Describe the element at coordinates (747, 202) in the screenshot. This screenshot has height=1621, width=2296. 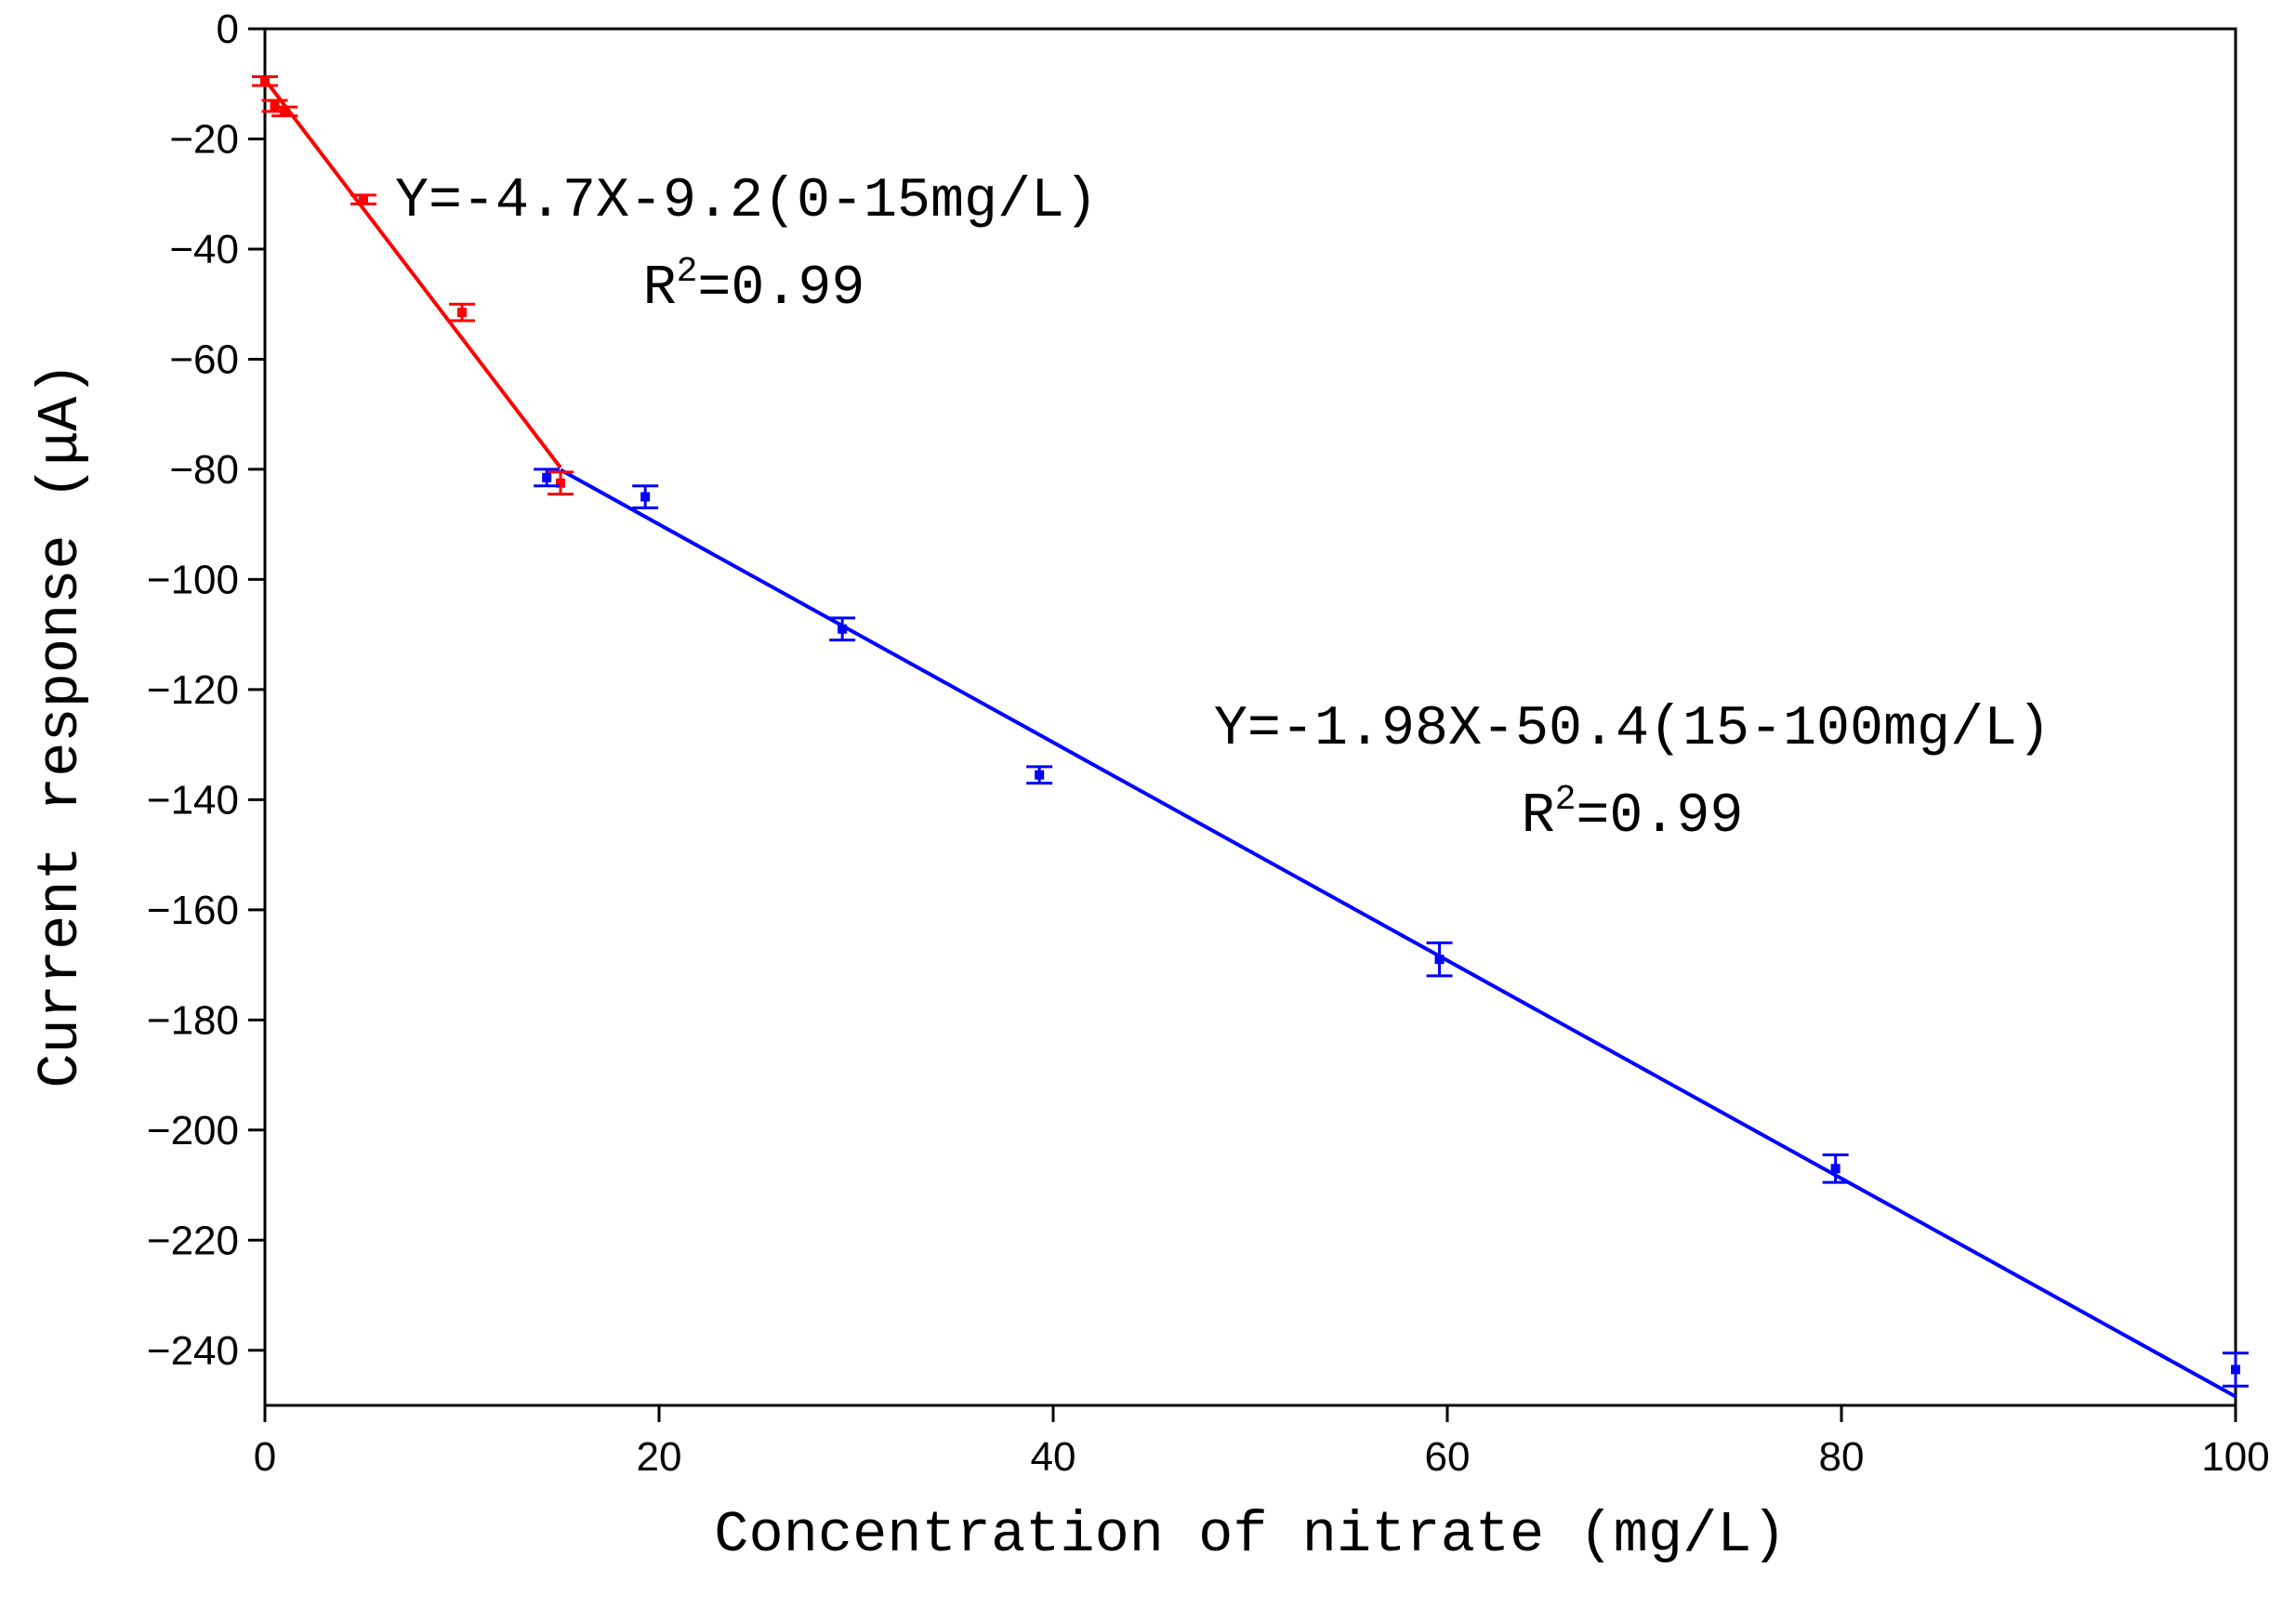
I see `equation: Y=-4.7X-9.2(0-15mg/L)` at that location.